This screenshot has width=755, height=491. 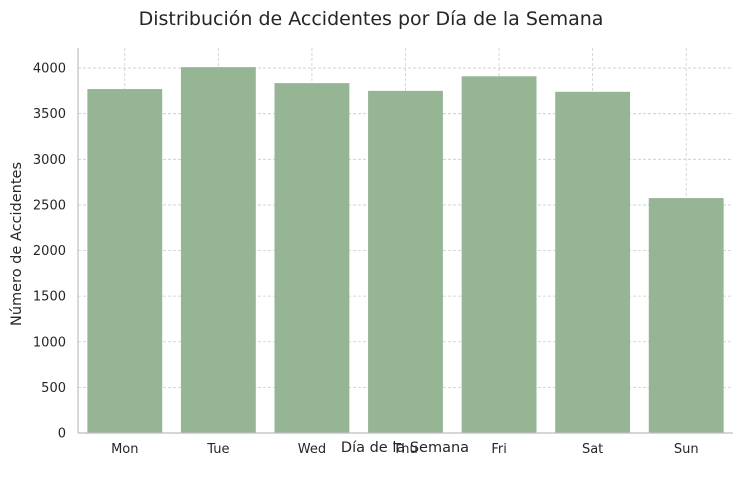 I want to click on x-tick-label: Wed, so click(x=312, y=449).